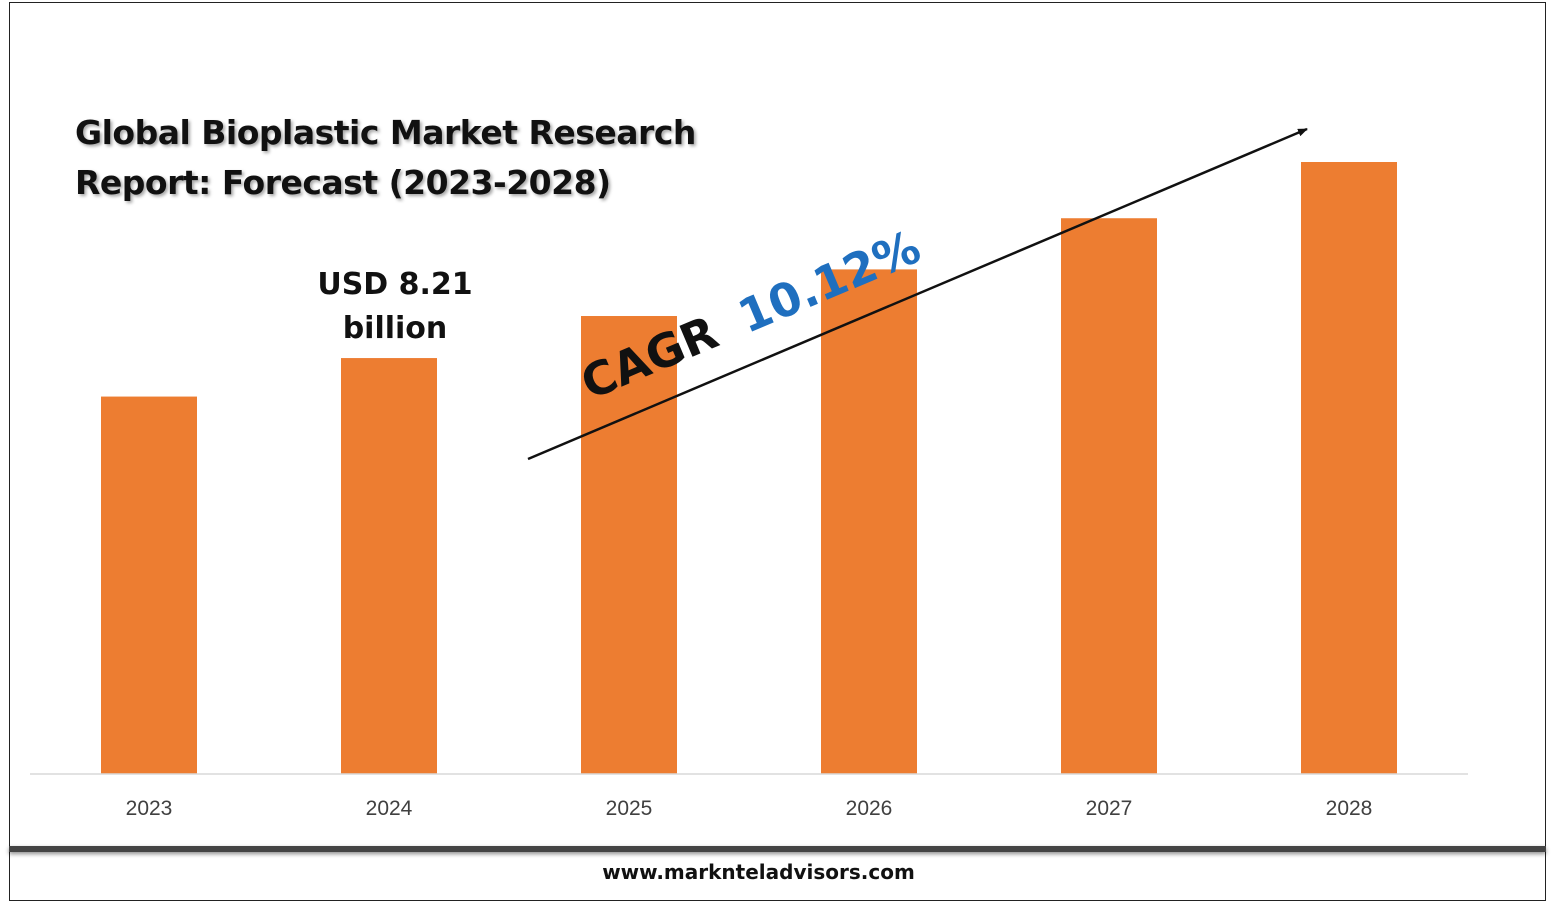 This screenshot has width=1557, height=906. I want to click on x-axis-ticks: 2023 2024 2025 2026 2027 2028, so click(749, 808).